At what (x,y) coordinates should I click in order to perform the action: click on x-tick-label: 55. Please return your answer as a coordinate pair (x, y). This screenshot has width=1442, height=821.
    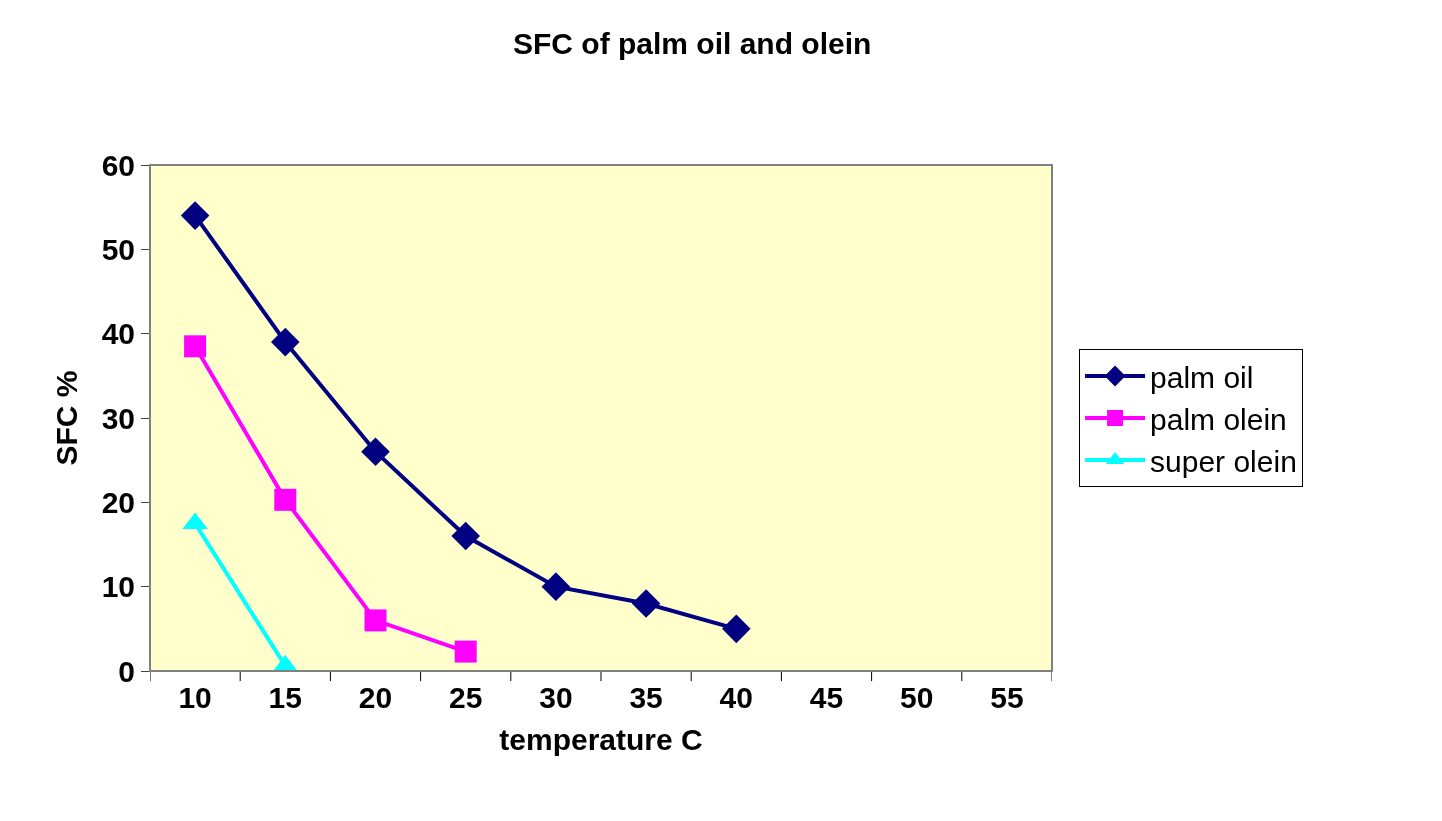
    Looking at the image, I should click on (1007, 697).